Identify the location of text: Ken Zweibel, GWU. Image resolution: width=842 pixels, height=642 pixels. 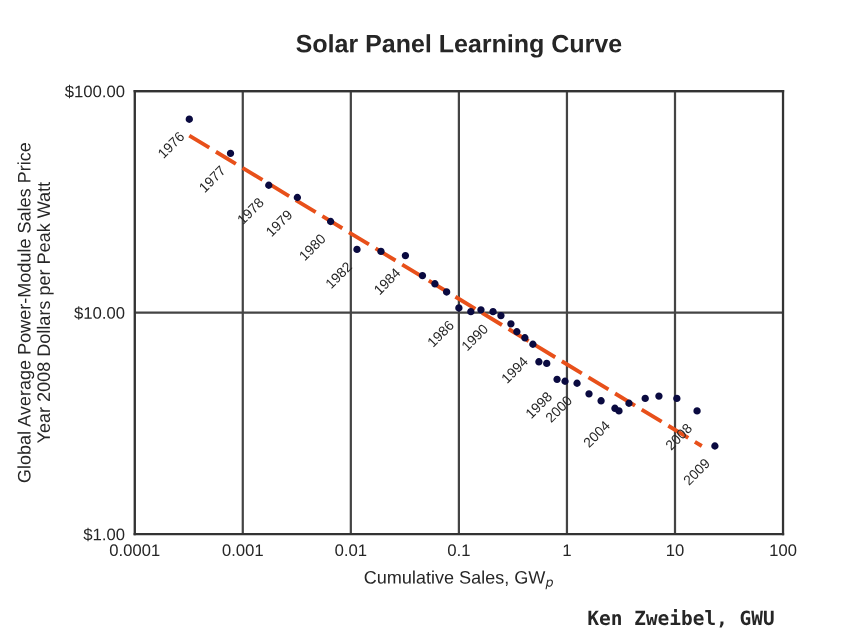
(681, 618).